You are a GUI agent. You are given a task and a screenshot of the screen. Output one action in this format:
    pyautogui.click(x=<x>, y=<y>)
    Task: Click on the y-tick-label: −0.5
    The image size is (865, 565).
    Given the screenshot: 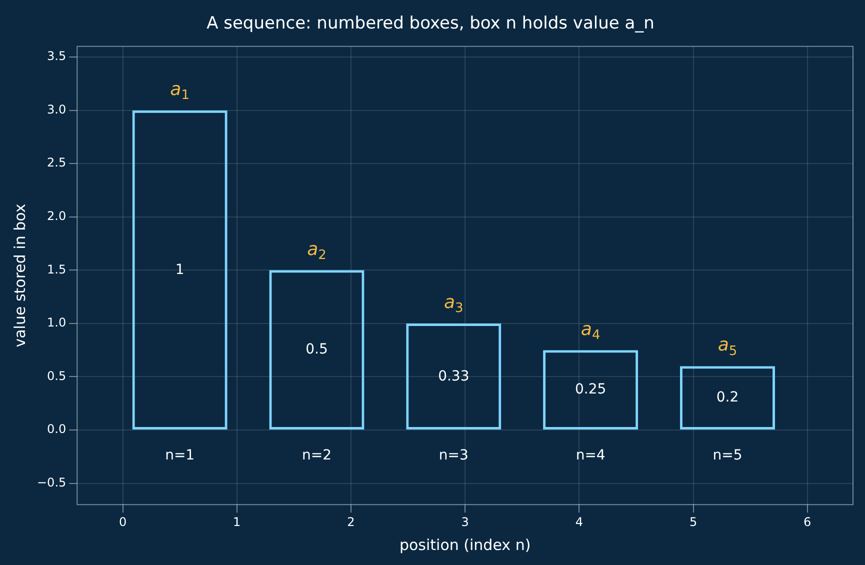 What is the action you would take?
    pyautogui.click(x=51, y=482)
    